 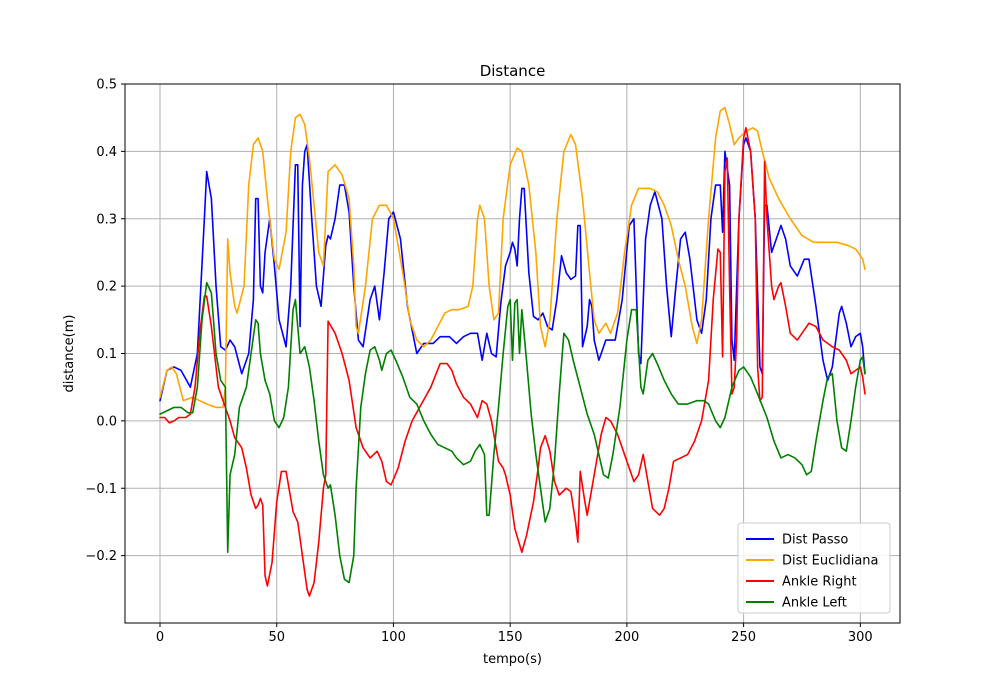 What do you see at coordinates (814, 603) in the screenshot?
I see `legend-label-ankle-left: Ankle Left` at bounding box center [814, 603].